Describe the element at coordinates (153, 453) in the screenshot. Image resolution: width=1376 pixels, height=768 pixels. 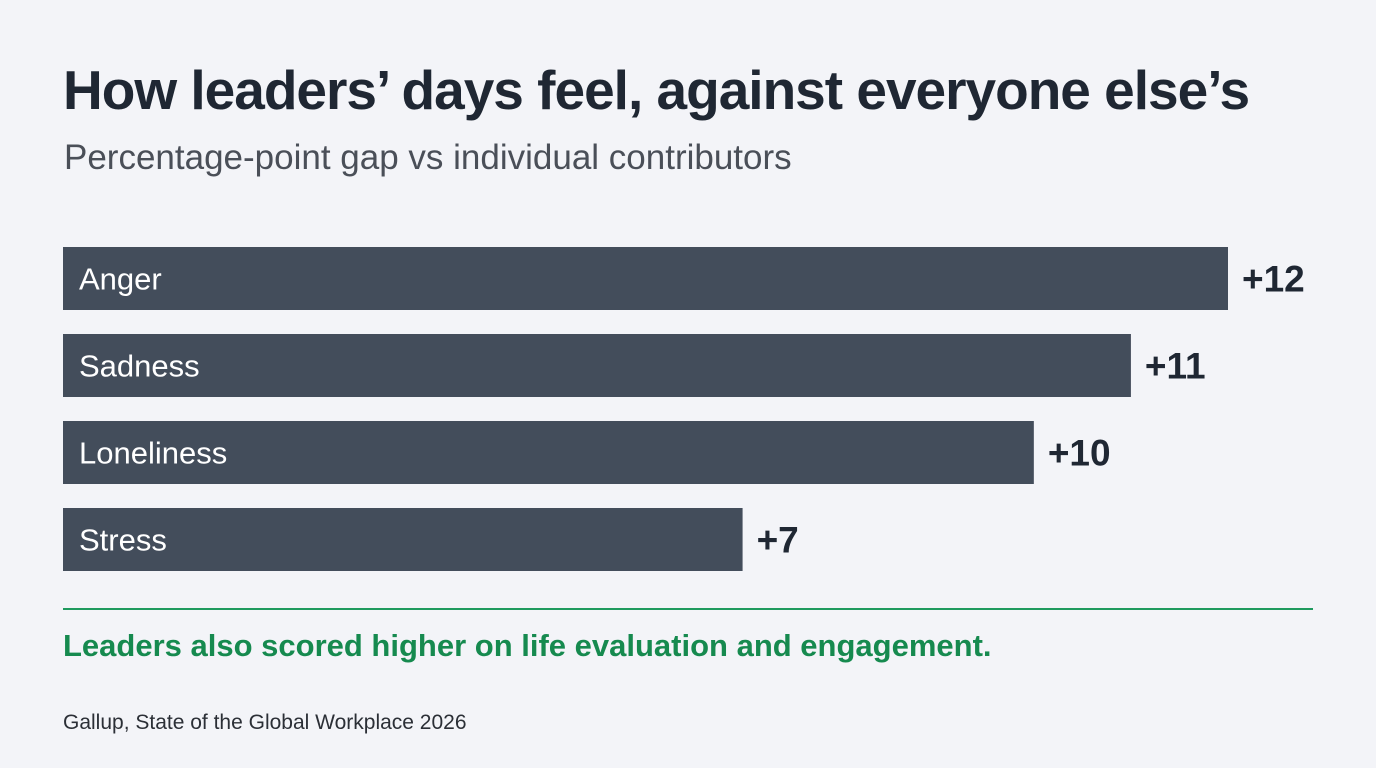
I see `bar-label-loneliness: Loneliness` at that location.